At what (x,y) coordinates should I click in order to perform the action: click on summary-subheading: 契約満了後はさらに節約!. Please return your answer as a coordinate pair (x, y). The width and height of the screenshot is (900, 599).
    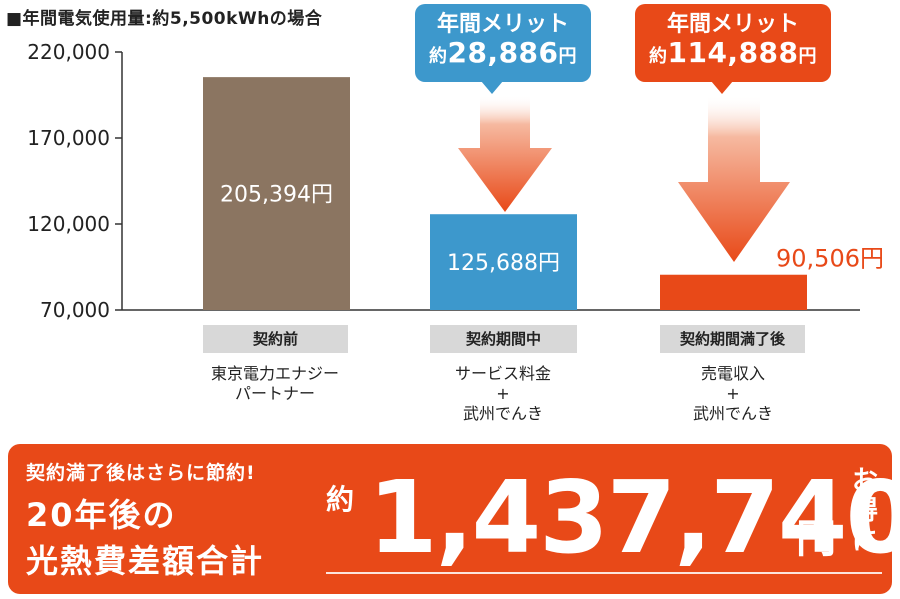
    Looking at the image, I should click on (141, 473).